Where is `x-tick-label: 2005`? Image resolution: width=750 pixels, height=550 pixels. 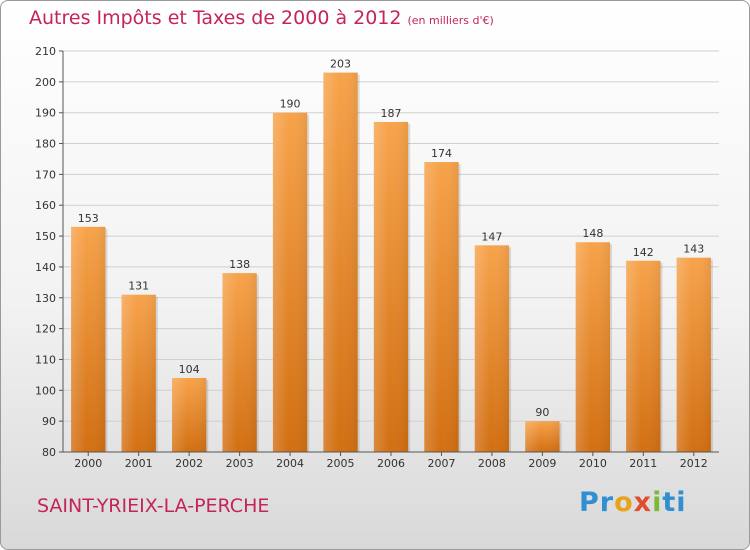
x-tick-label: 2005 is located at coordinates (341, 463).